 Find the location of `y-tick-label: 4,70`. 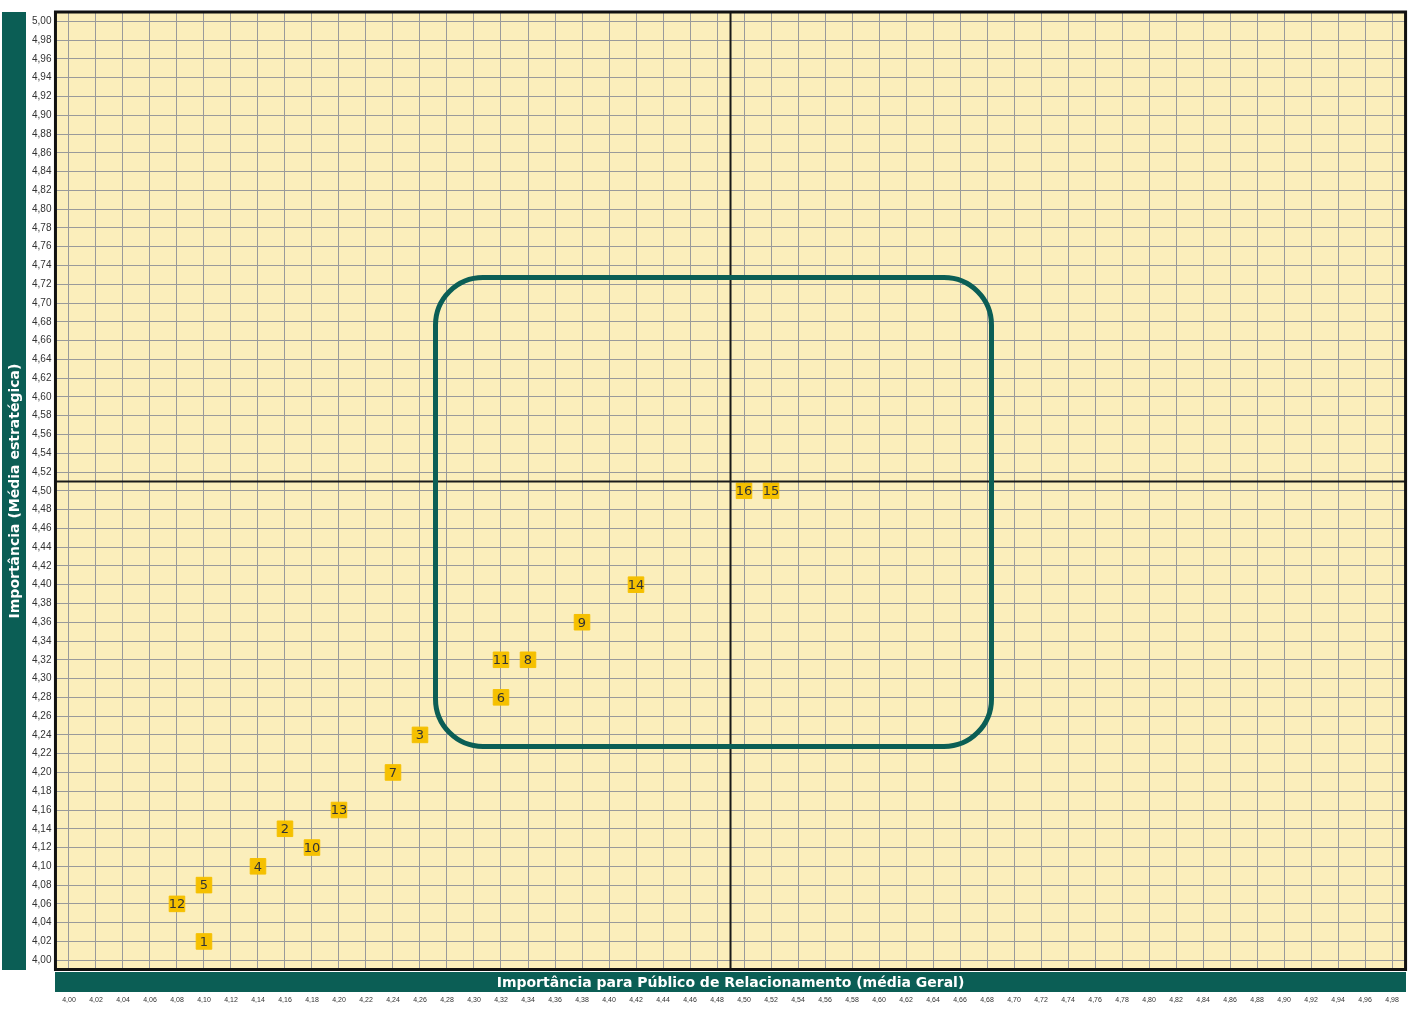

y-tick-label: 4,70 is located at coordinates (41, 302).